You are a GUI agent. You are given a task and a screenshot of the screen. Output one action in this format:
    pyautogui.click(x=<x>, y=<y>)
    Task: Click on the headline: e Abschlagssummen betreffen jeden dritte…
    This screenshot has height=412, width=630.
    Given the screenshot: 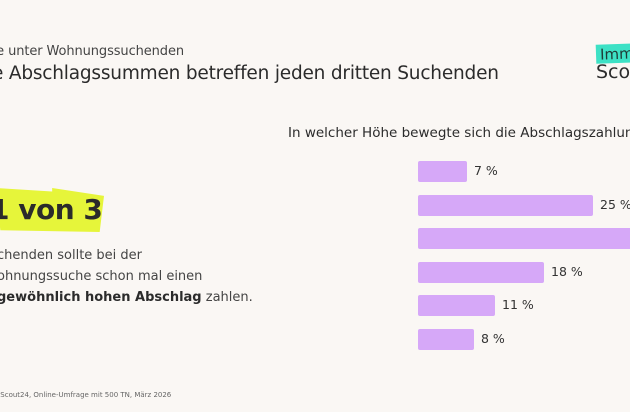 What is the action you would take?
    pyautogui.click(x=249, y=73)
    